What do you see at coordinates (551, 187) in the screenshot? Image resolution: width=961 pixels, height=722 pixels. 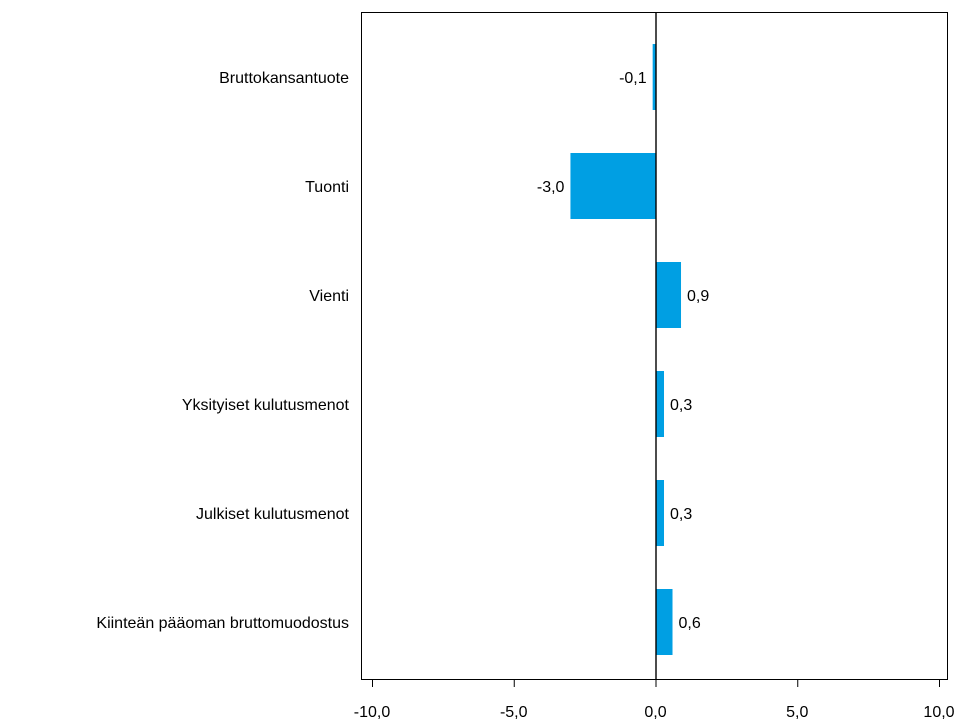 I see `data-label-2: -3,0` at bounding box center [551, 187].